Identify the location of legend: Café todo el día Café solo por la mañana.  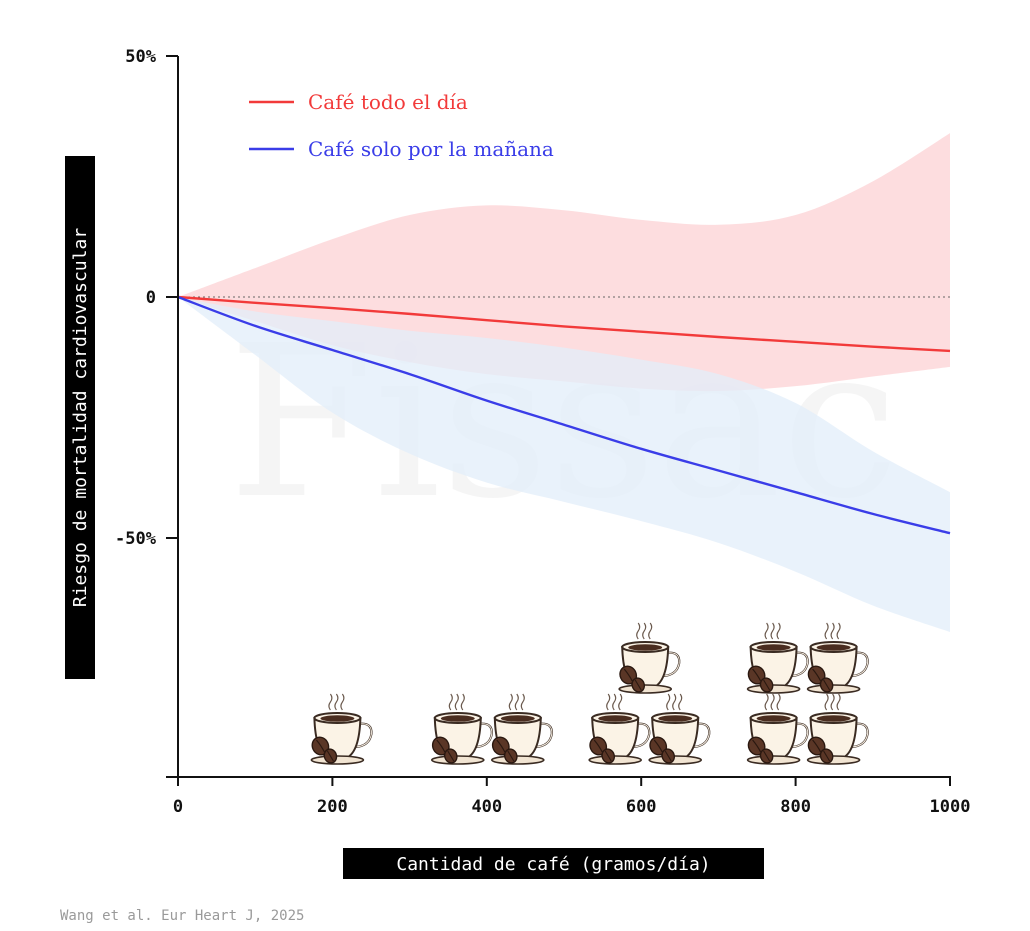
(401, 125).